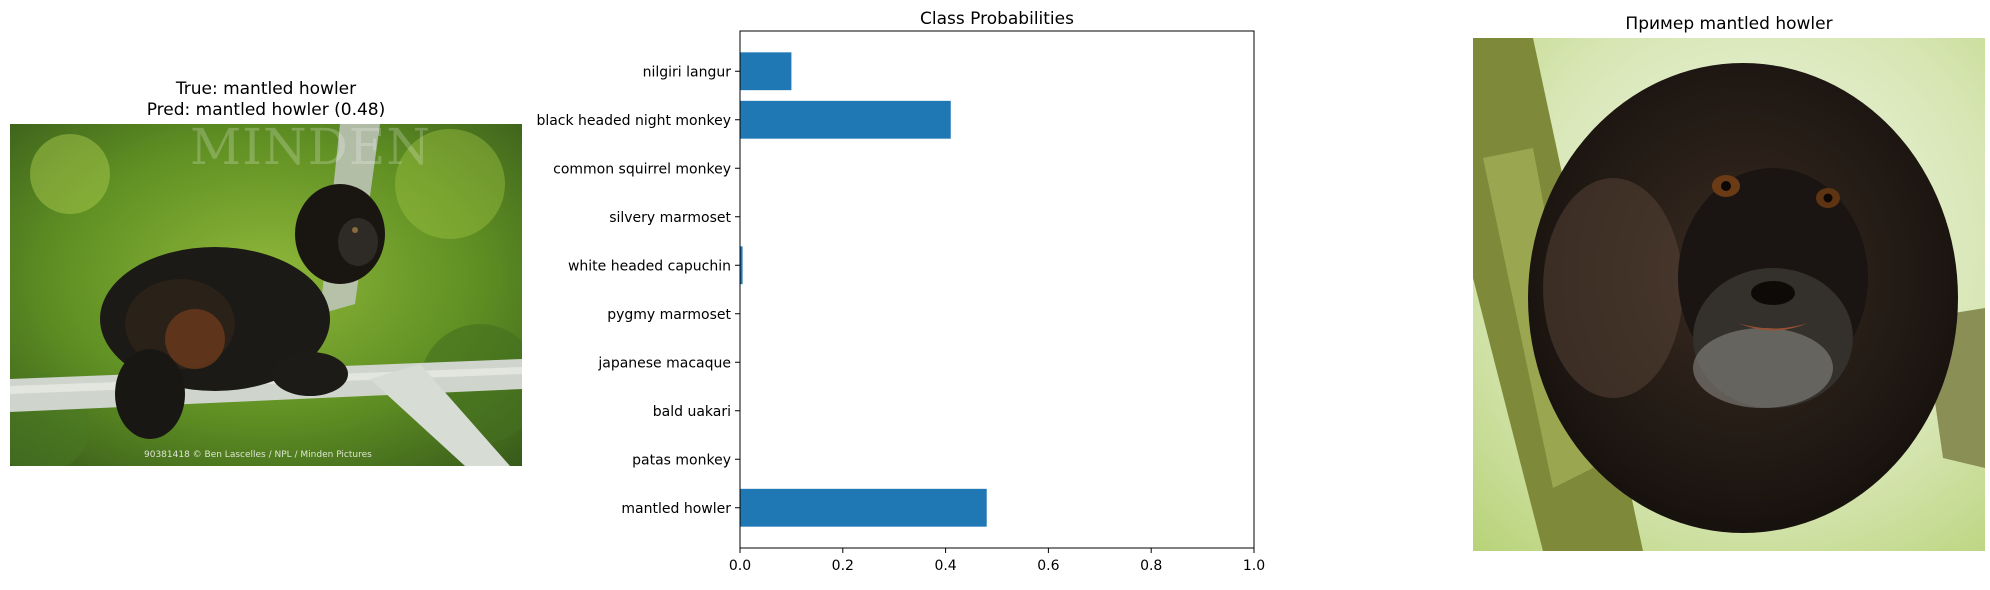 This screenshot has height=590, width=1990. I want to click on x-tick-label: 0.6, so click(1048, 566).